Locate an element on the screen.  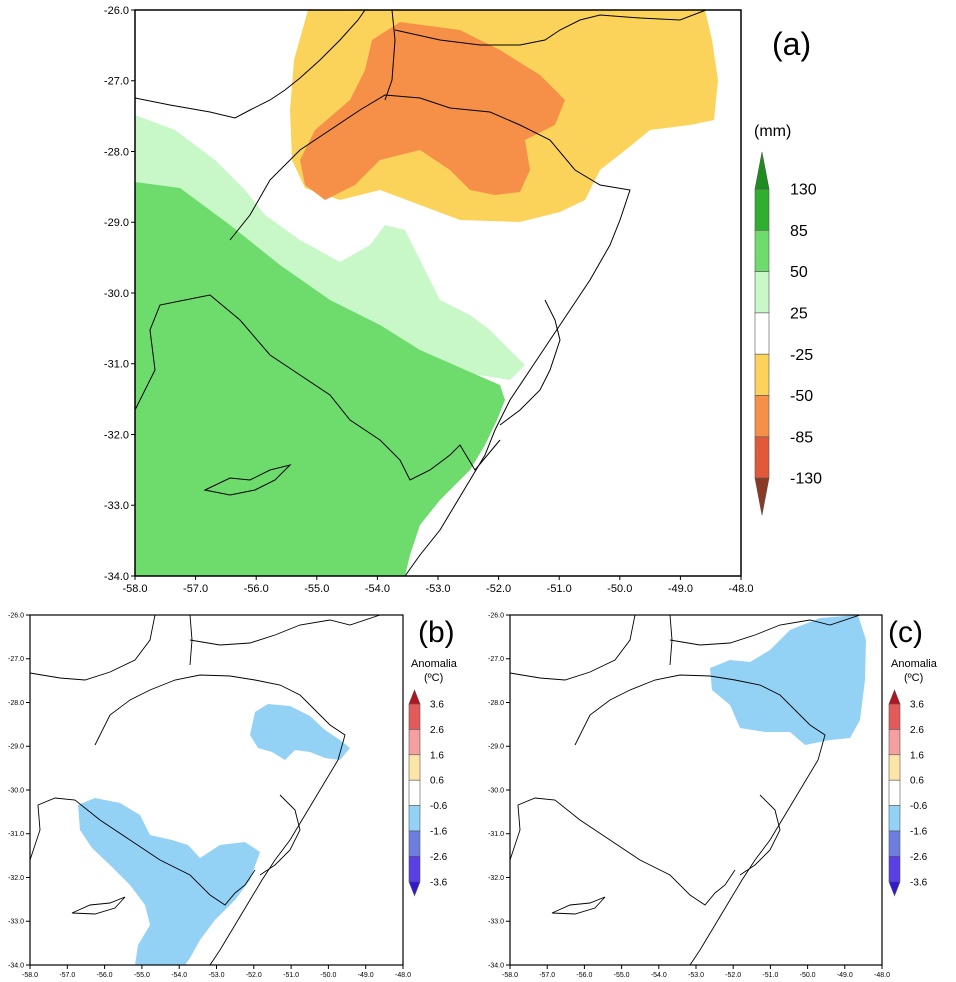
map-c-fill is located at coordinates (696, 790).